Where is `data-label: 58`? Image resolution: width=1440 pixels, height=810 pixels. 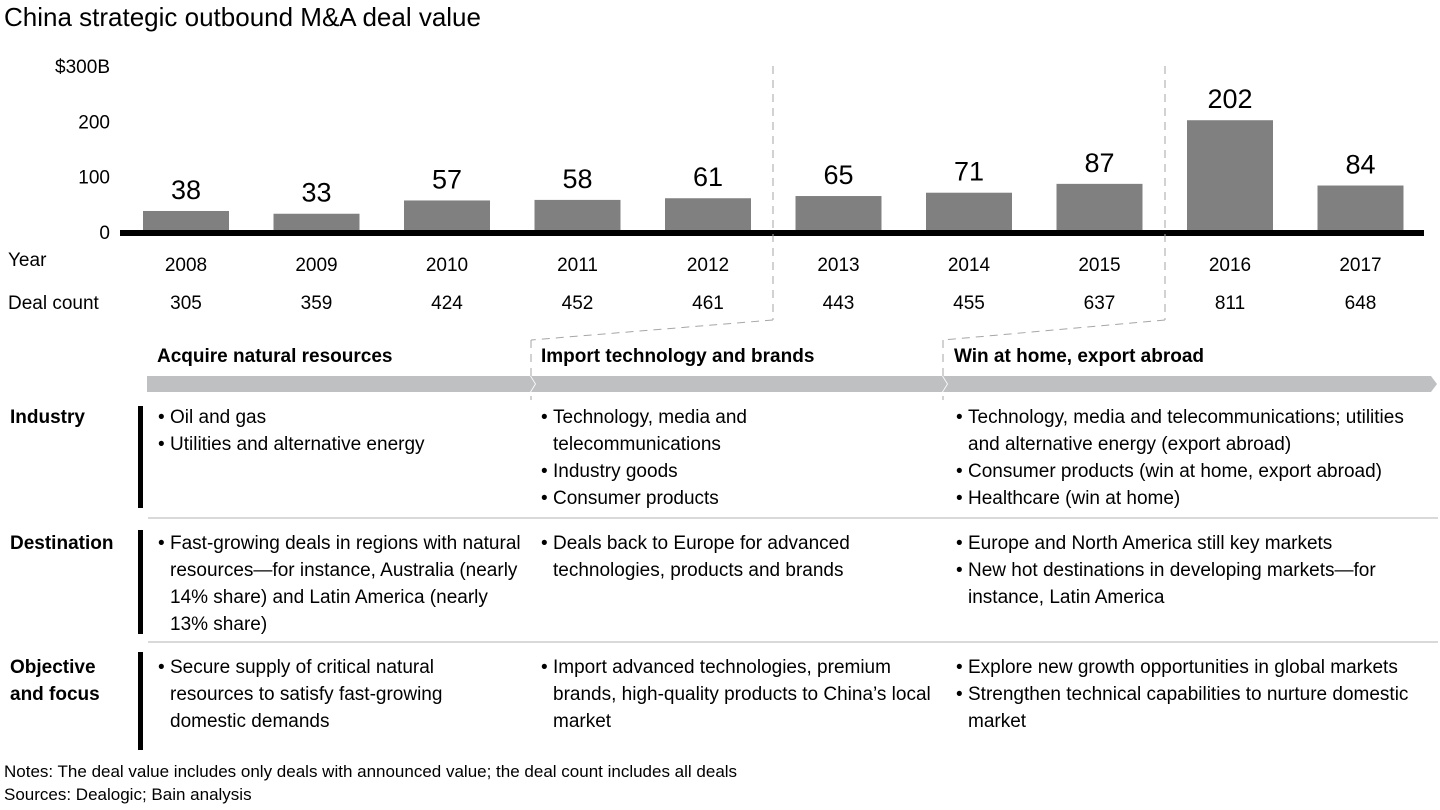
data-label: 58 is located at coordinates (577, 179).